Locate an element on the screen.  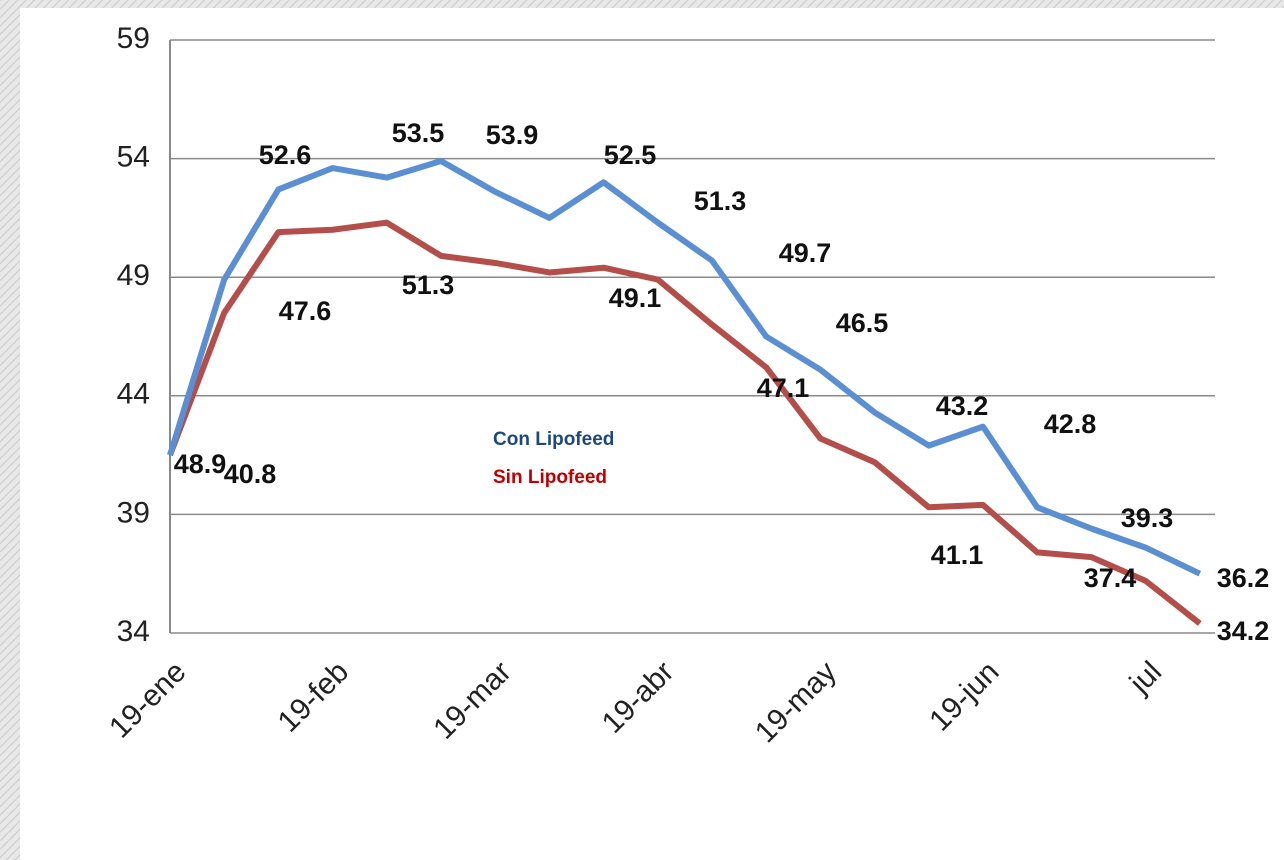
data-label: 40.8 is located at coordinates (250, 474).